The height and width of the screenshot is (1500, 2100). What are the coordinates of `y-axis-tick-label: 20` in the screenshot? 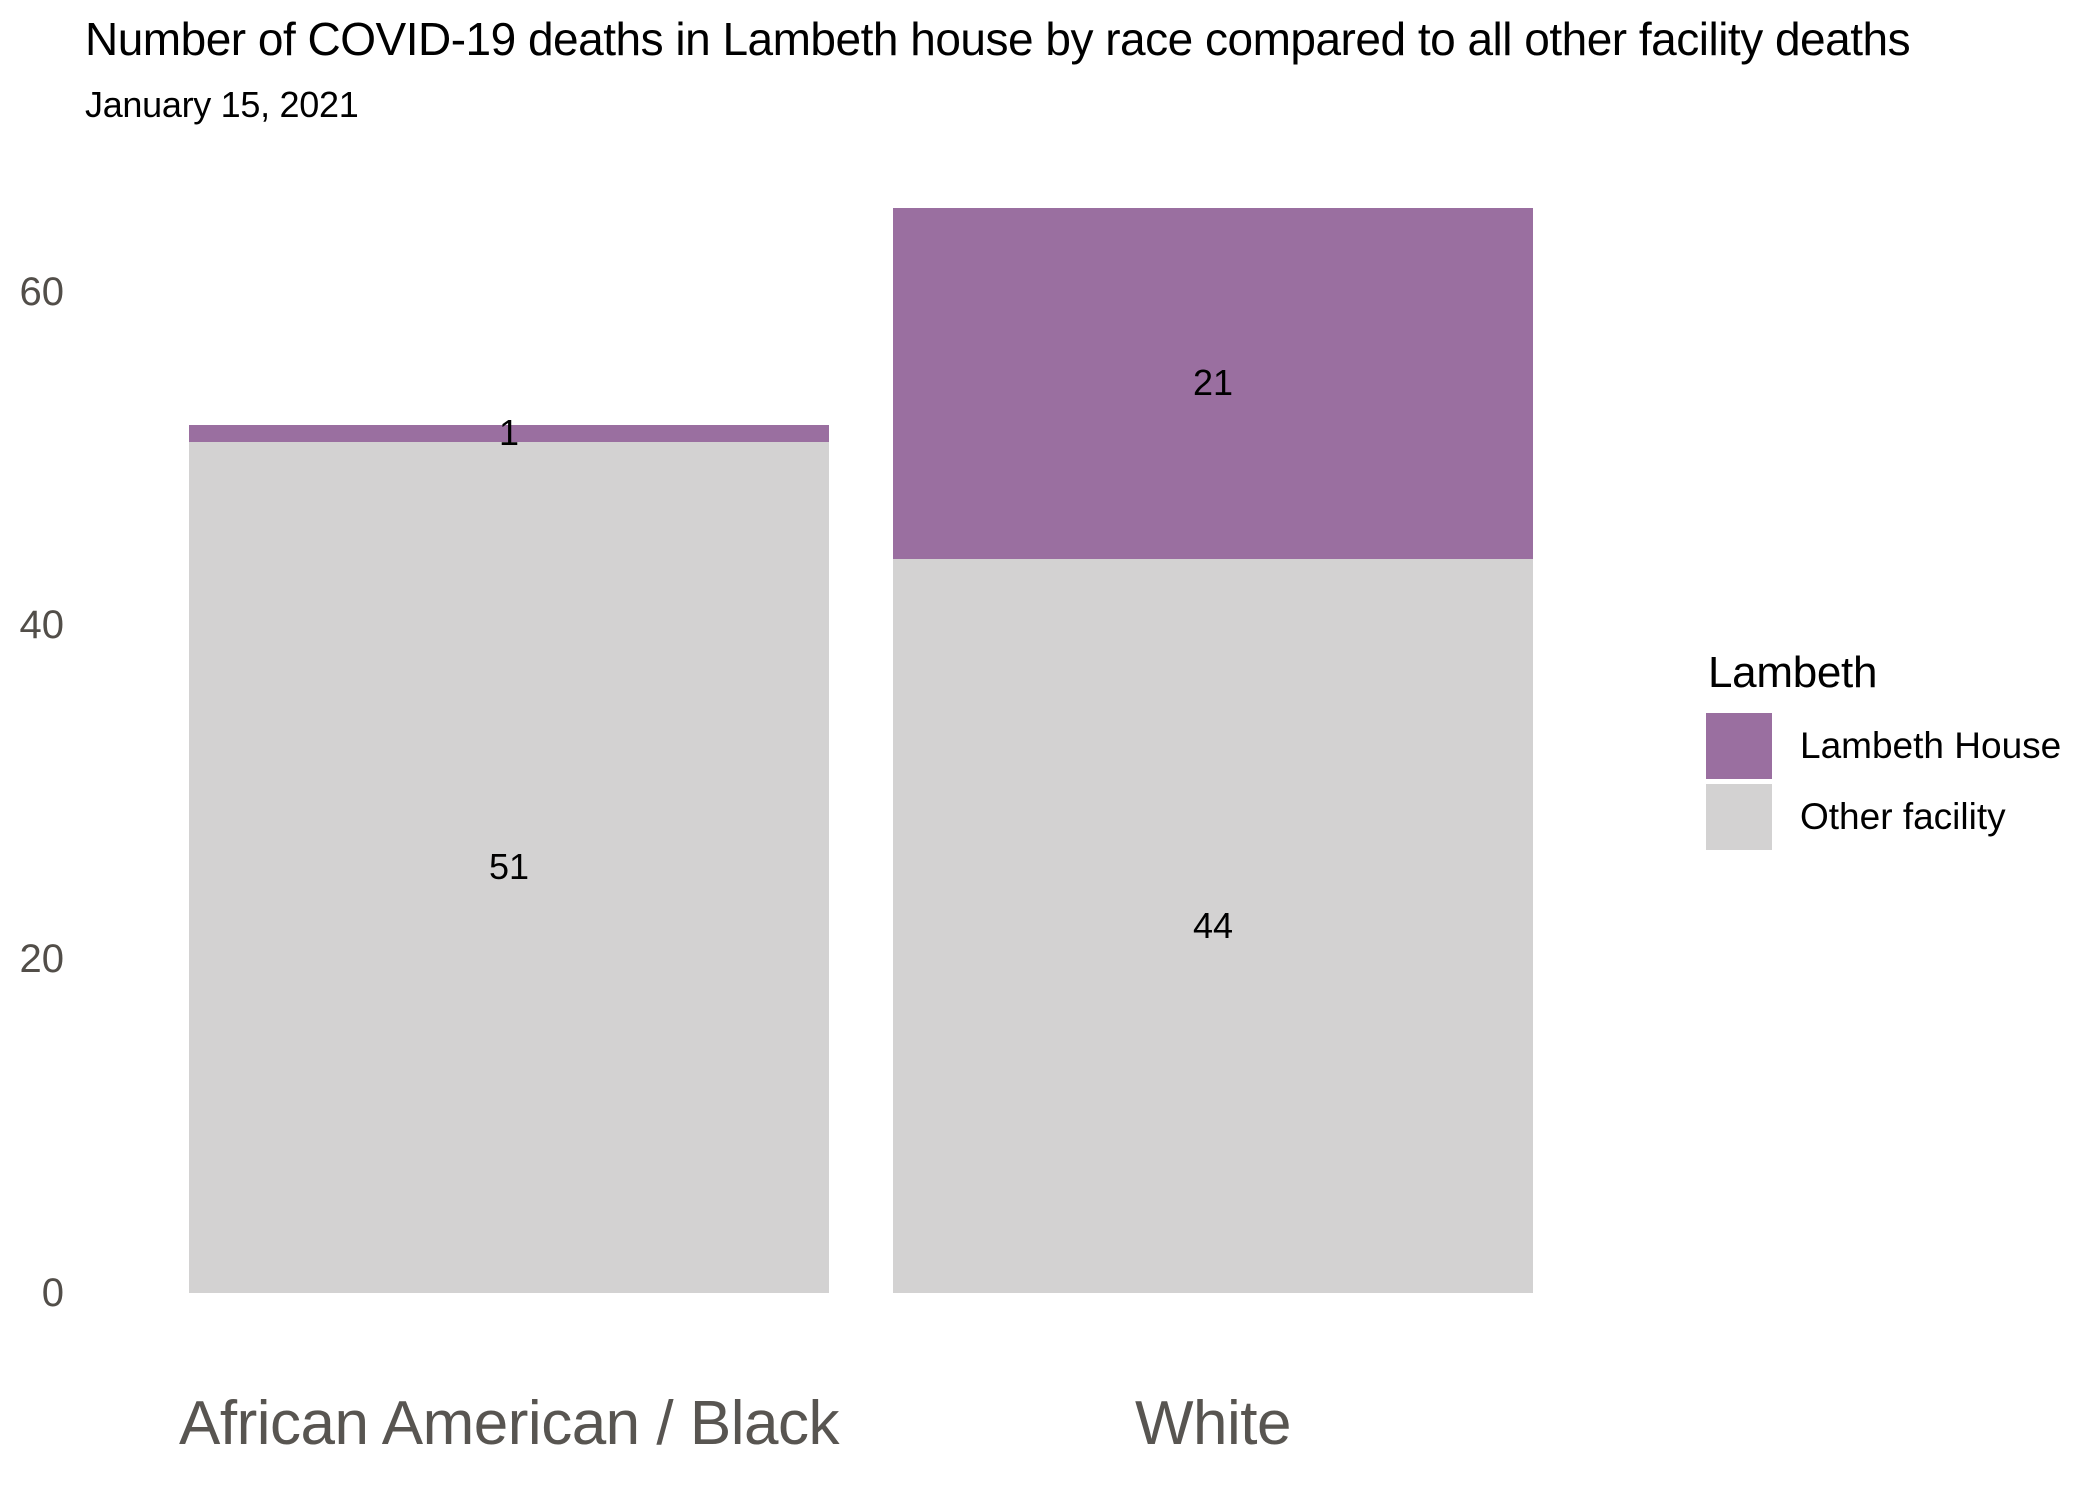 It's located at (42, 959).